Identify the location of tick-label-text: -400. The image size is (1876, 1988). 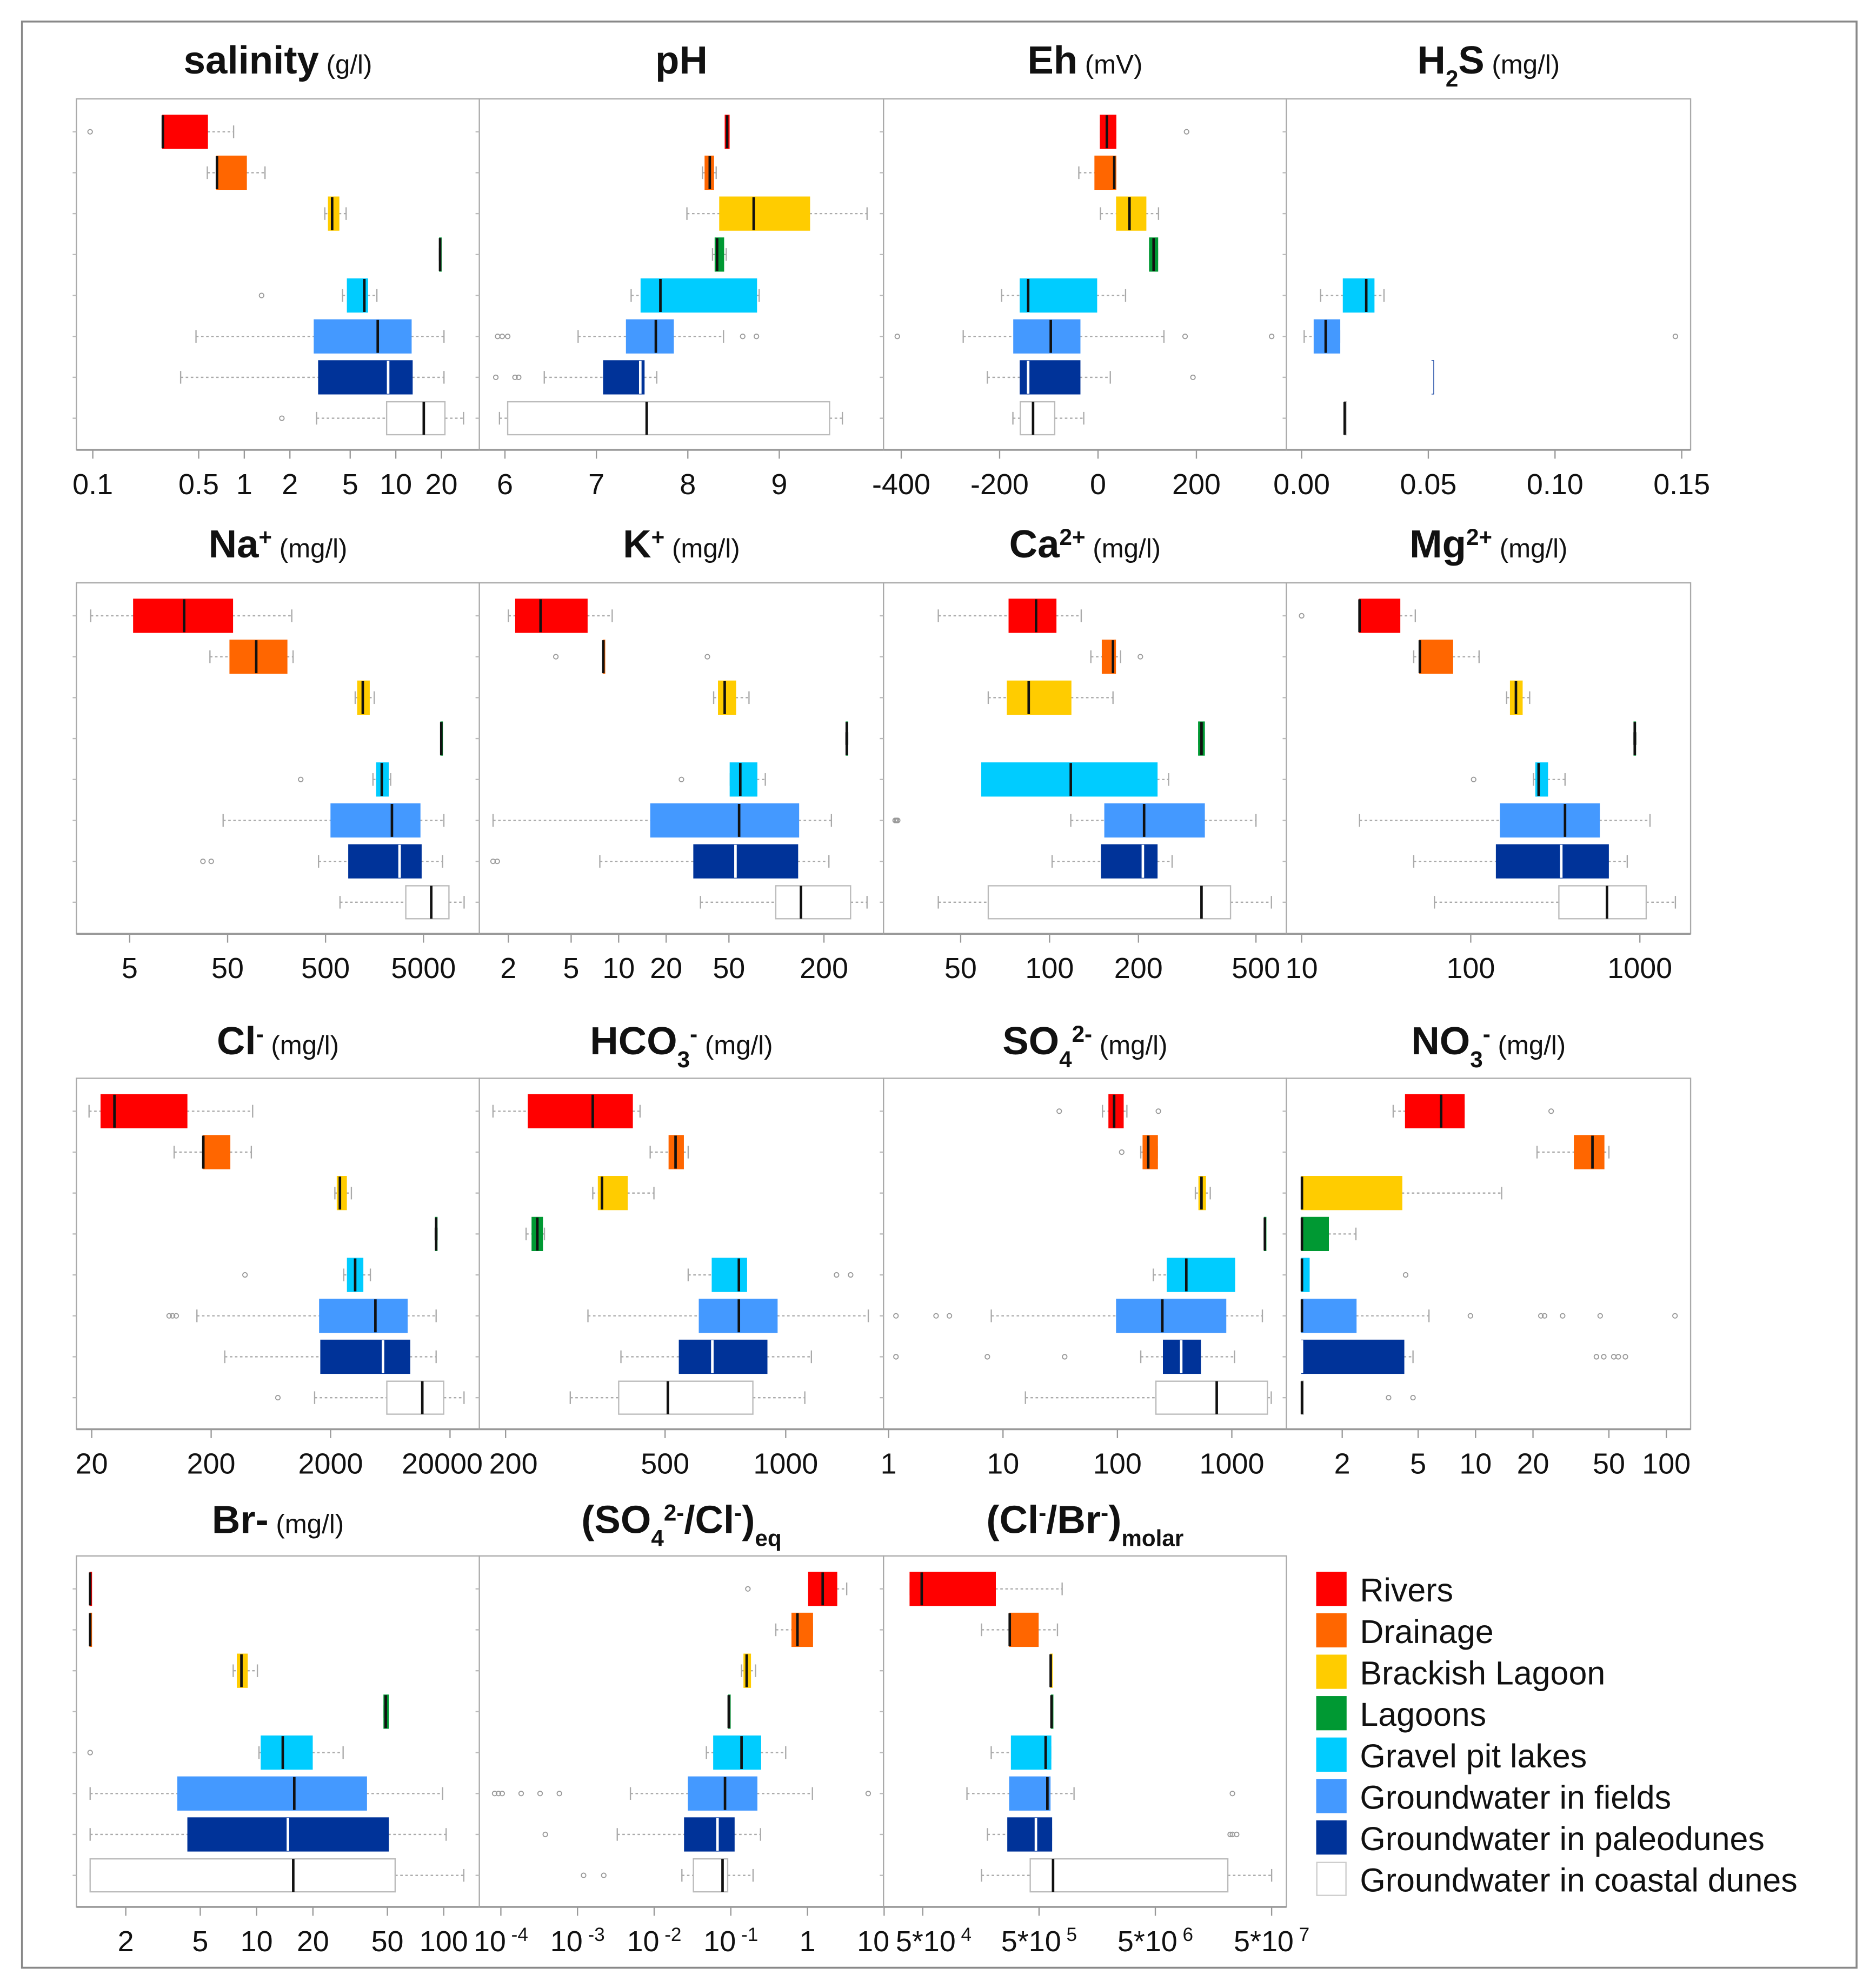
(901, 484).